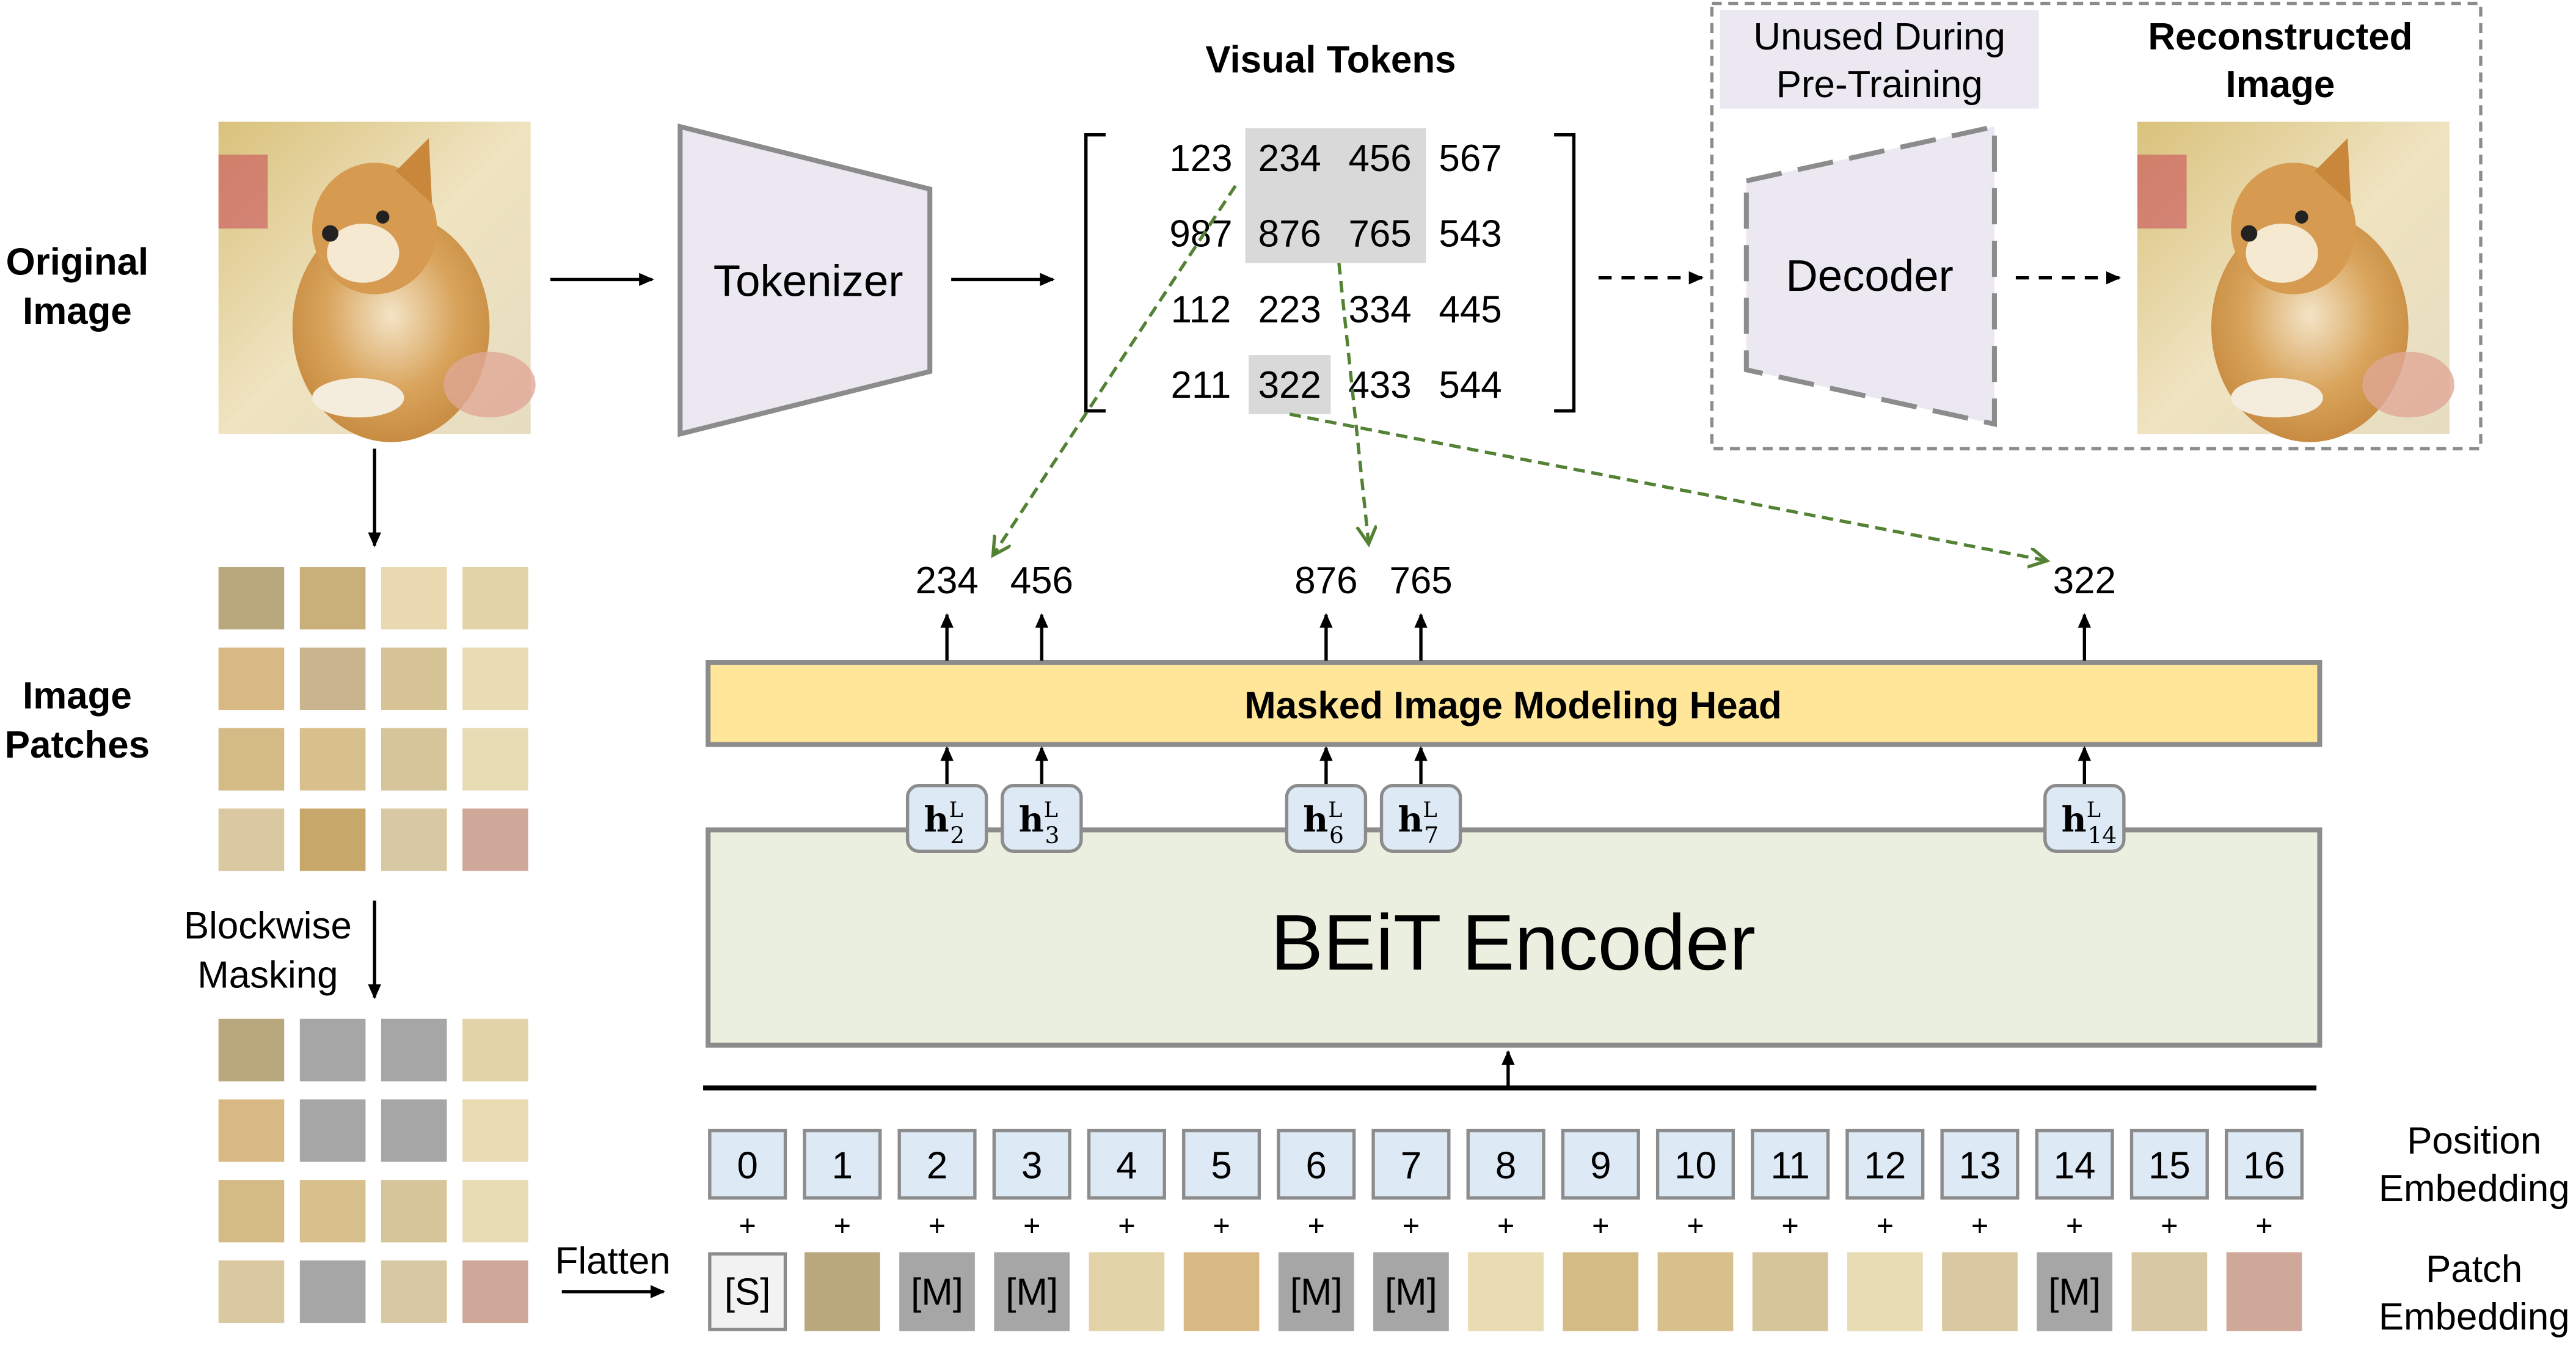 Image resolution: width=2576 pixels, height=1346 pixels. Describe the element at coordinates (747, 1292) in the screenshot. I see `special-token-label: [S]` at that location.